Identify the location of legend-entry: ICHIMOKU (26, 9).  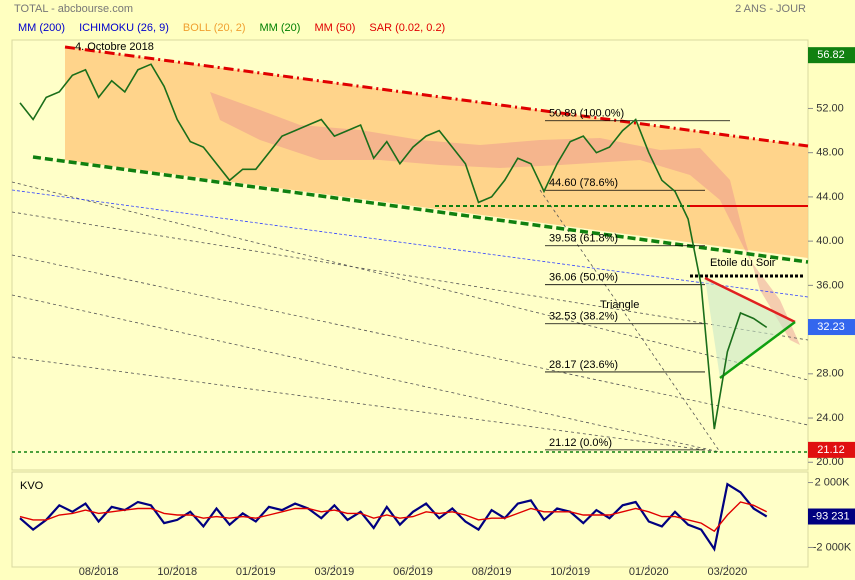
(124, 28).